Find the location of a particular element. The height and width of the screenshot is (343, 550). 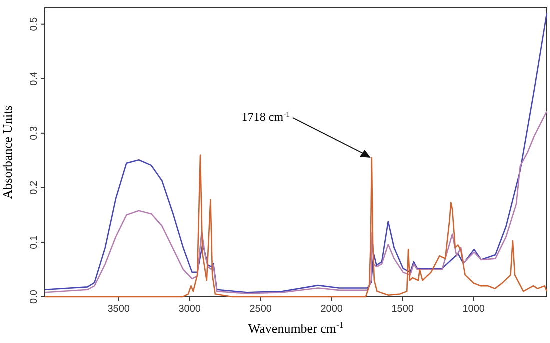

y-axis-title: Absorbance Units is located at coordinates (7, 153).